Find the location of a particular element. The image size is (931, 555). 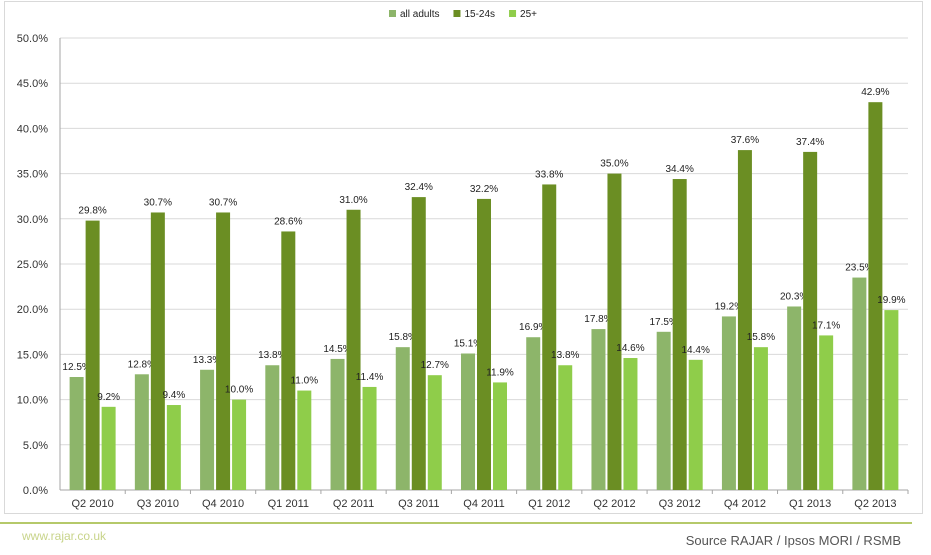

y-tick-label: 5.0% is located at coordinates (35, 446).